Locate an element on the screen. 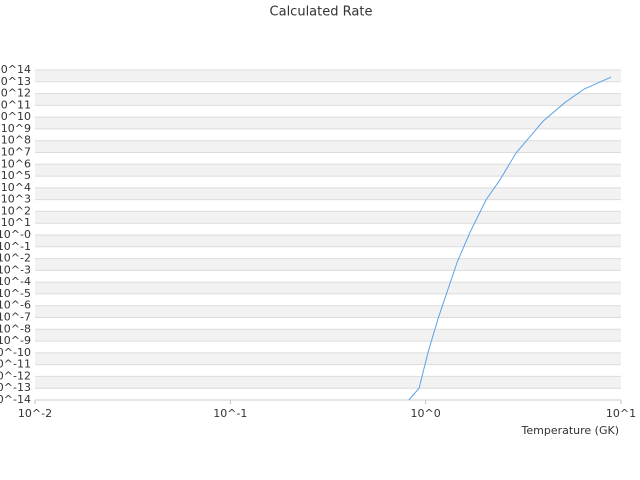  chart-title: Calculated Rate is located at coordinates (321, 12).